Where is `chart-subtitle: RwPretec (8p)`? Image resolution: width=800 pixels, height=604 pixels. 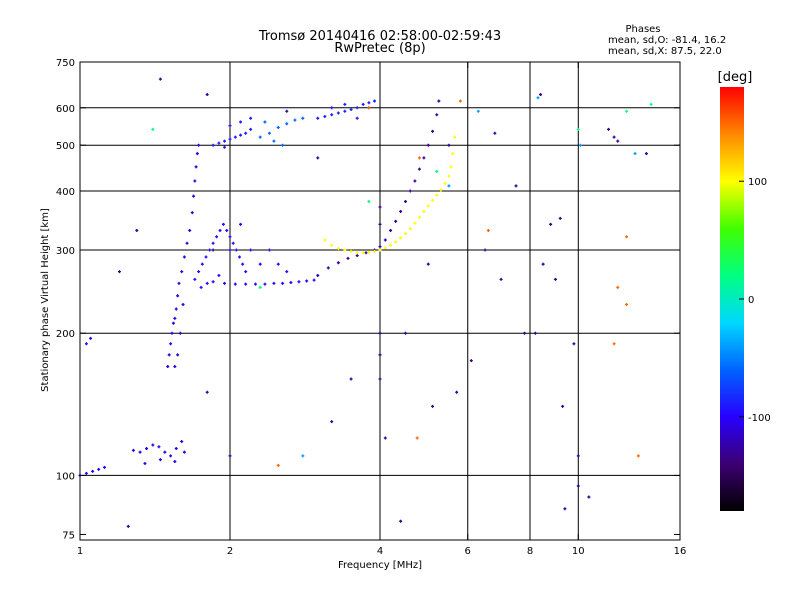 chart-subtitle: RwPretec (8p) is located at coordinates (379, 48).